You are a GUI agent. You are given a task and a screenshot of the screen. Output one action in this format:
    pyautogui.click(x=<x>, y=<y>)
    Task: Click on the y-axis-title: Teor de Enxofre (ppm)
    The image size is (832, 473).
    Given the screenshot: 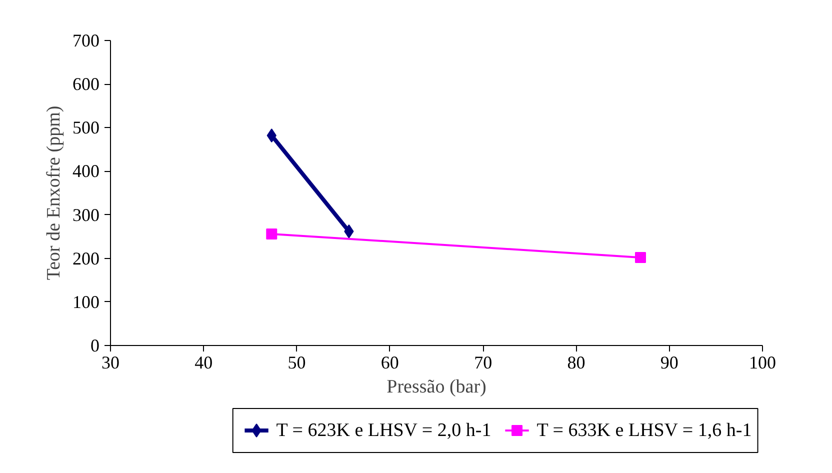 What is the action you would take?
    pyautogui.click(x=54, y=193)
    